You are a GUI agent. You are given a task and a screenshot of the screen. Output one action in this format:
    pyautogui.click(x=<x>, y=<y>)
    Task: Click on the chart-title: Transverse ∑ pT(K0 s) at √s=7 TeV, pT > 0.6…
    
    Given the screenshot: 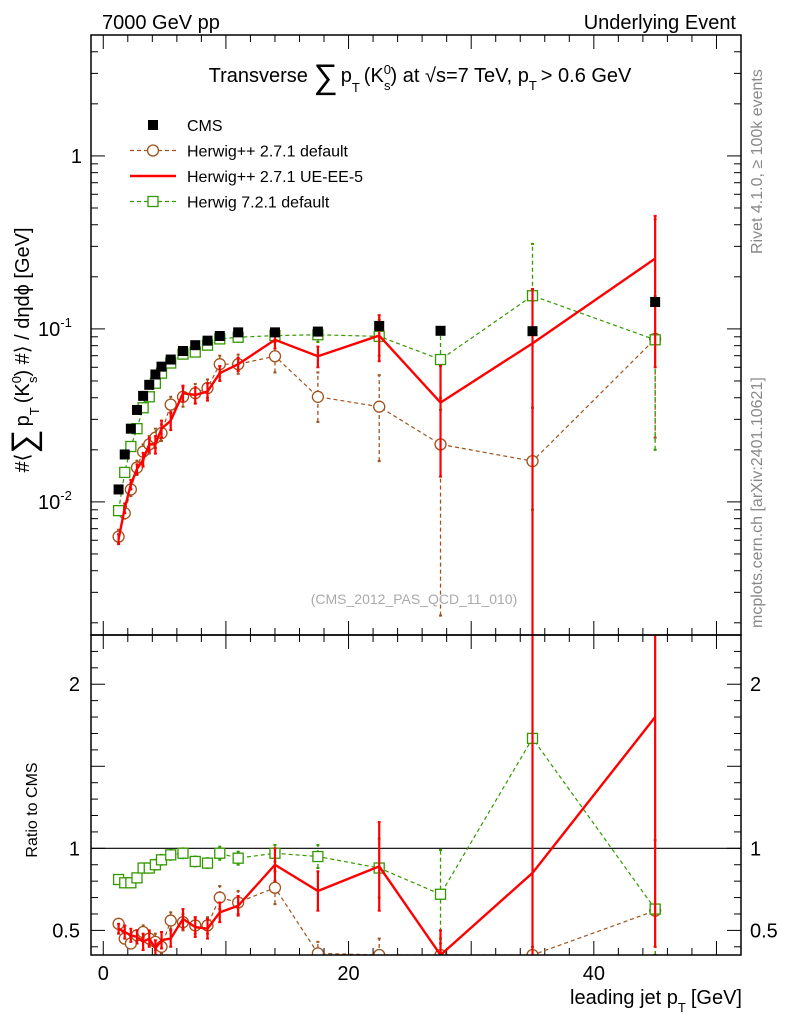 What is the action you would take?
    pyautogui.click(x=420, y=77)
    